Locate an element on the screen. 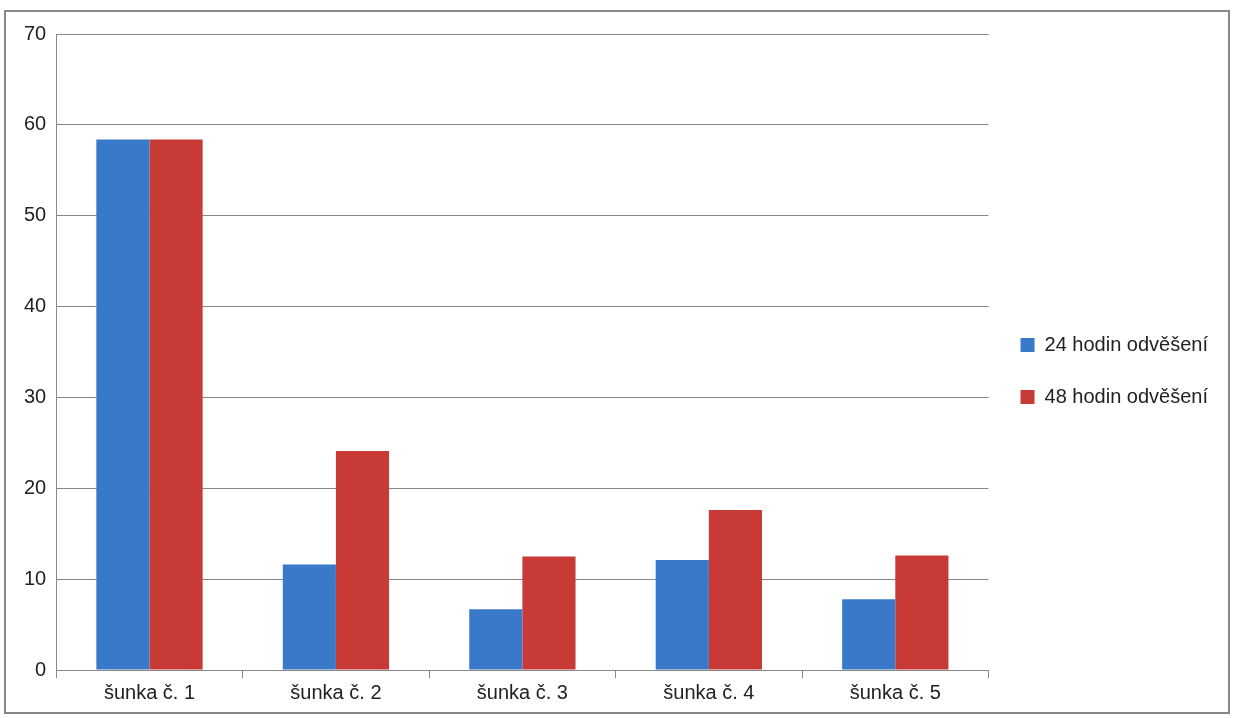  y-tick-label: 0 is located at coordinates (41, 668).